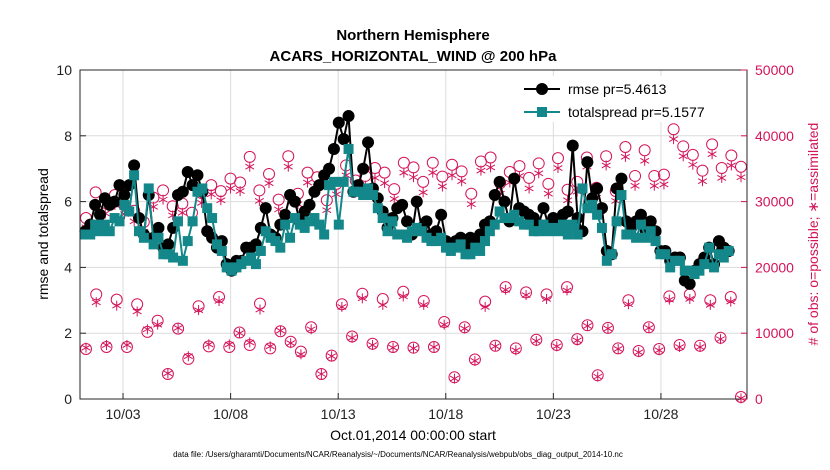 Image resolution: width=830 pixels, height=470 pixels. I want to click on legend-marker-totalspread, so click(542, 112).